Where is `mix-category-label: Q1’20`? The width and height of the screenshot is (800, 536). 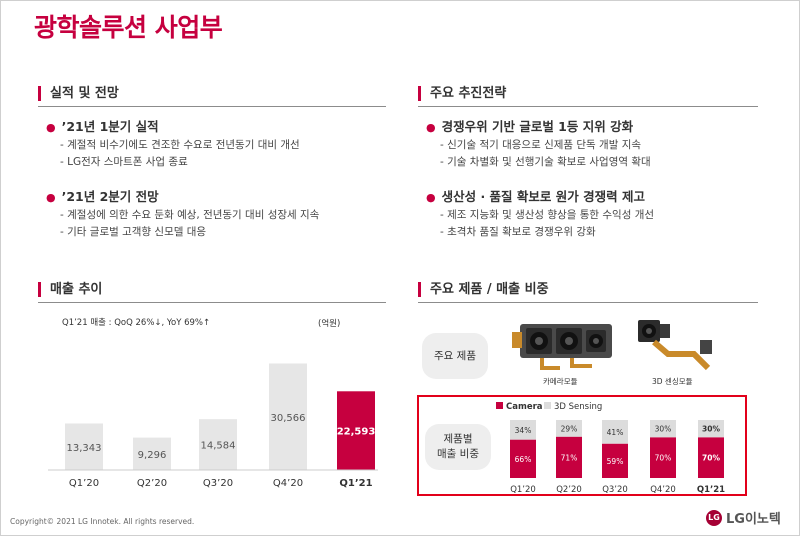
mix-category-label: Q1’20 is located at coordinates (523, 490).